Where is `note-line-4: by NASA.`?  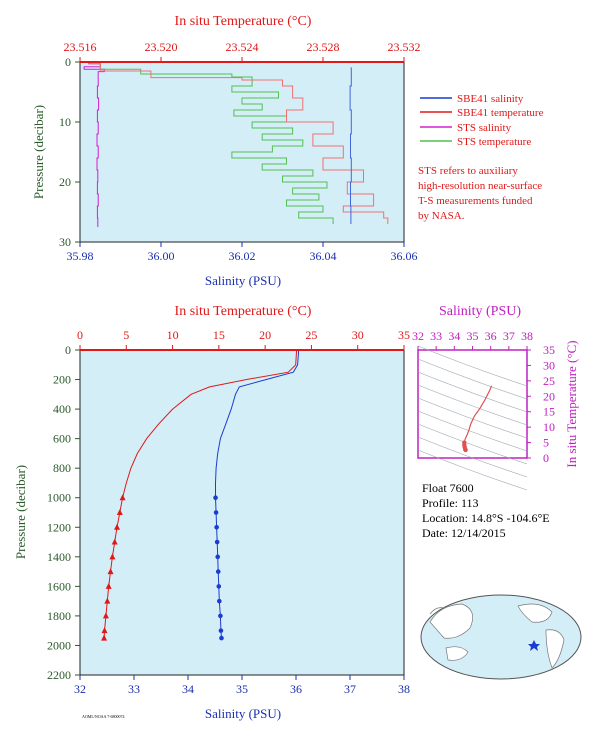
note-line-4: by NASA. is located at coordinates (441, 216).